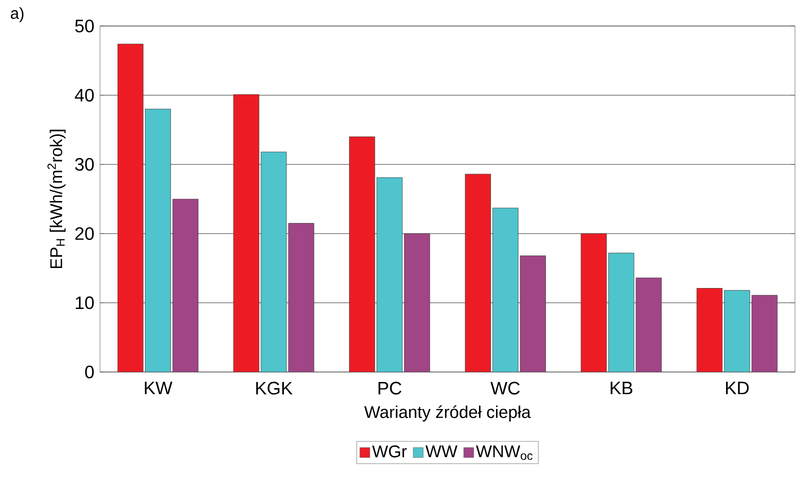 The width and height of the screenshot is (800, 483). Describe the element at coordinates (84, 26) in the screenshot. I see `y-tick-label: 50` at that location.